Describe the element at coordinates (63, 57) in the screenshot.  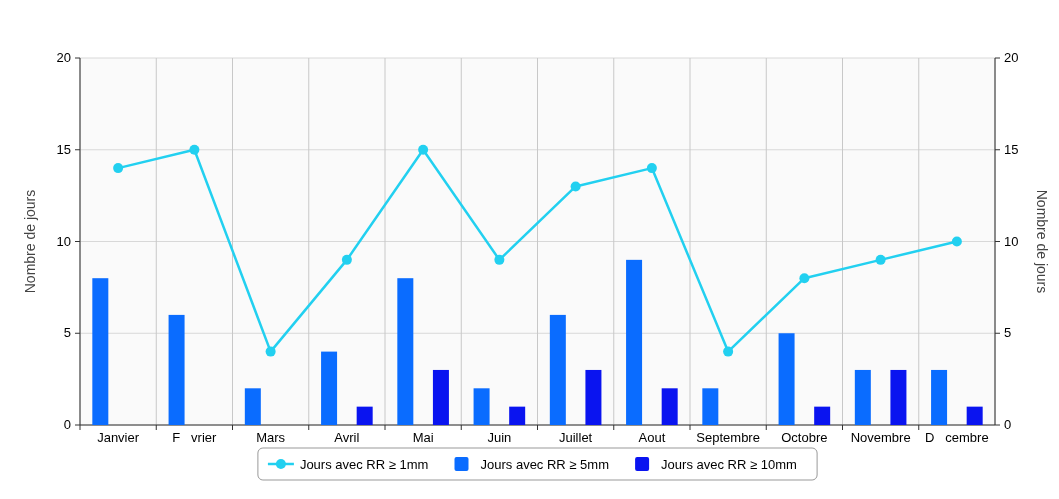
I see `y-tick-label: 20` at that location.